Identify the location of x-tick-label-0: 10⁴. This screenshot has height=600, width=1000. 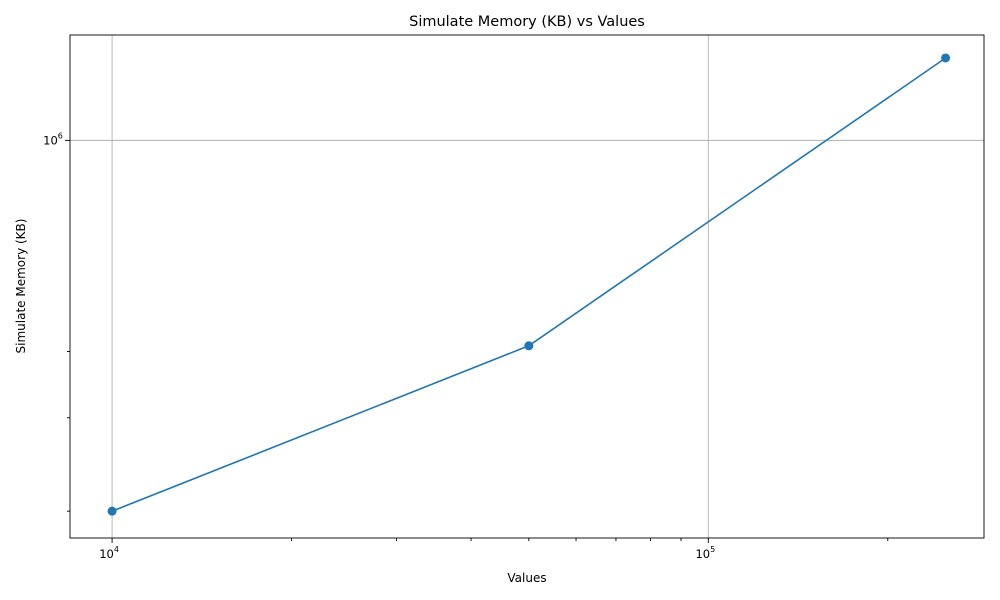
(109, 553).